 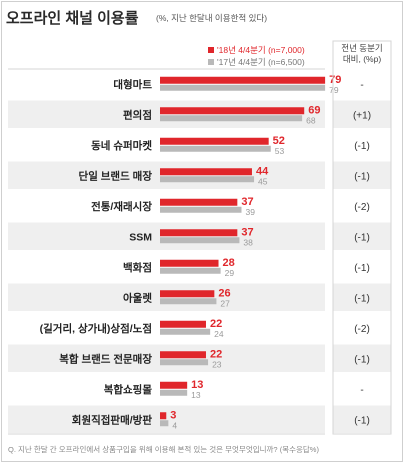 I want to click on value-label-previous: 79, so click(x=334, y=90).